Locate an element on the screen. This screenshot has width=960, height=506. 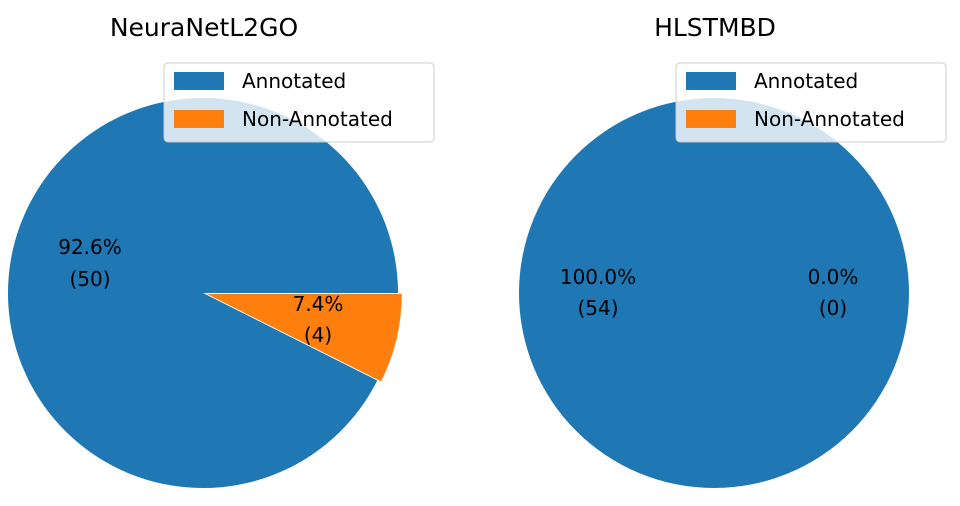
pie-labels: 92.6% (50) 7.4% (4) is located at coordinates (200, 291).